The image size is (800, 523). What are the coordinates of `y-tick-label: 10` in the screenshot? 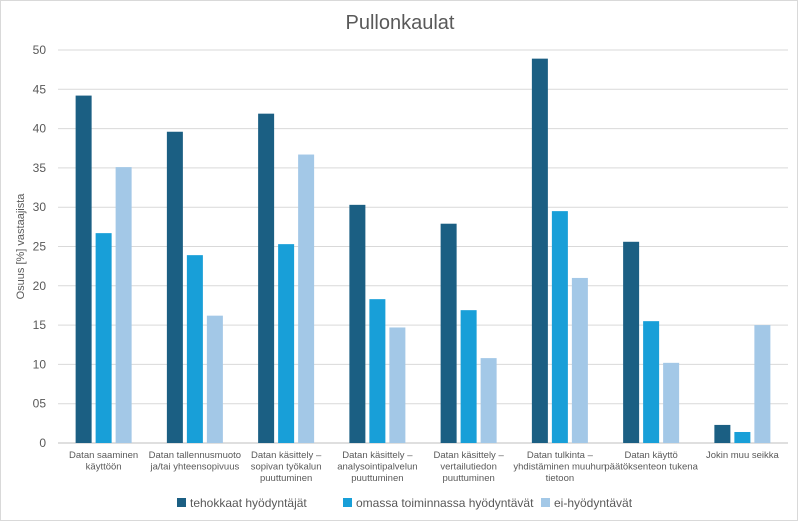 It's located at (40, 364).